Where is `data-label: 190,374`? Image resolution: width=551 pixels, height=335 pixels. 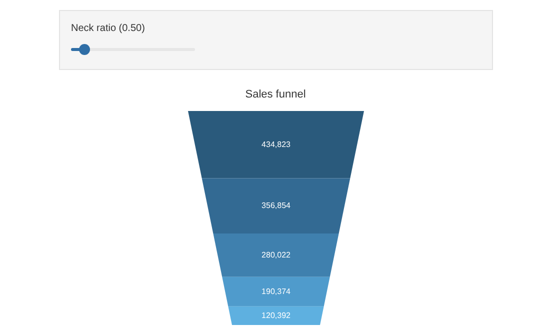
data-label: 190,374 is located at coordinates (277, 291).